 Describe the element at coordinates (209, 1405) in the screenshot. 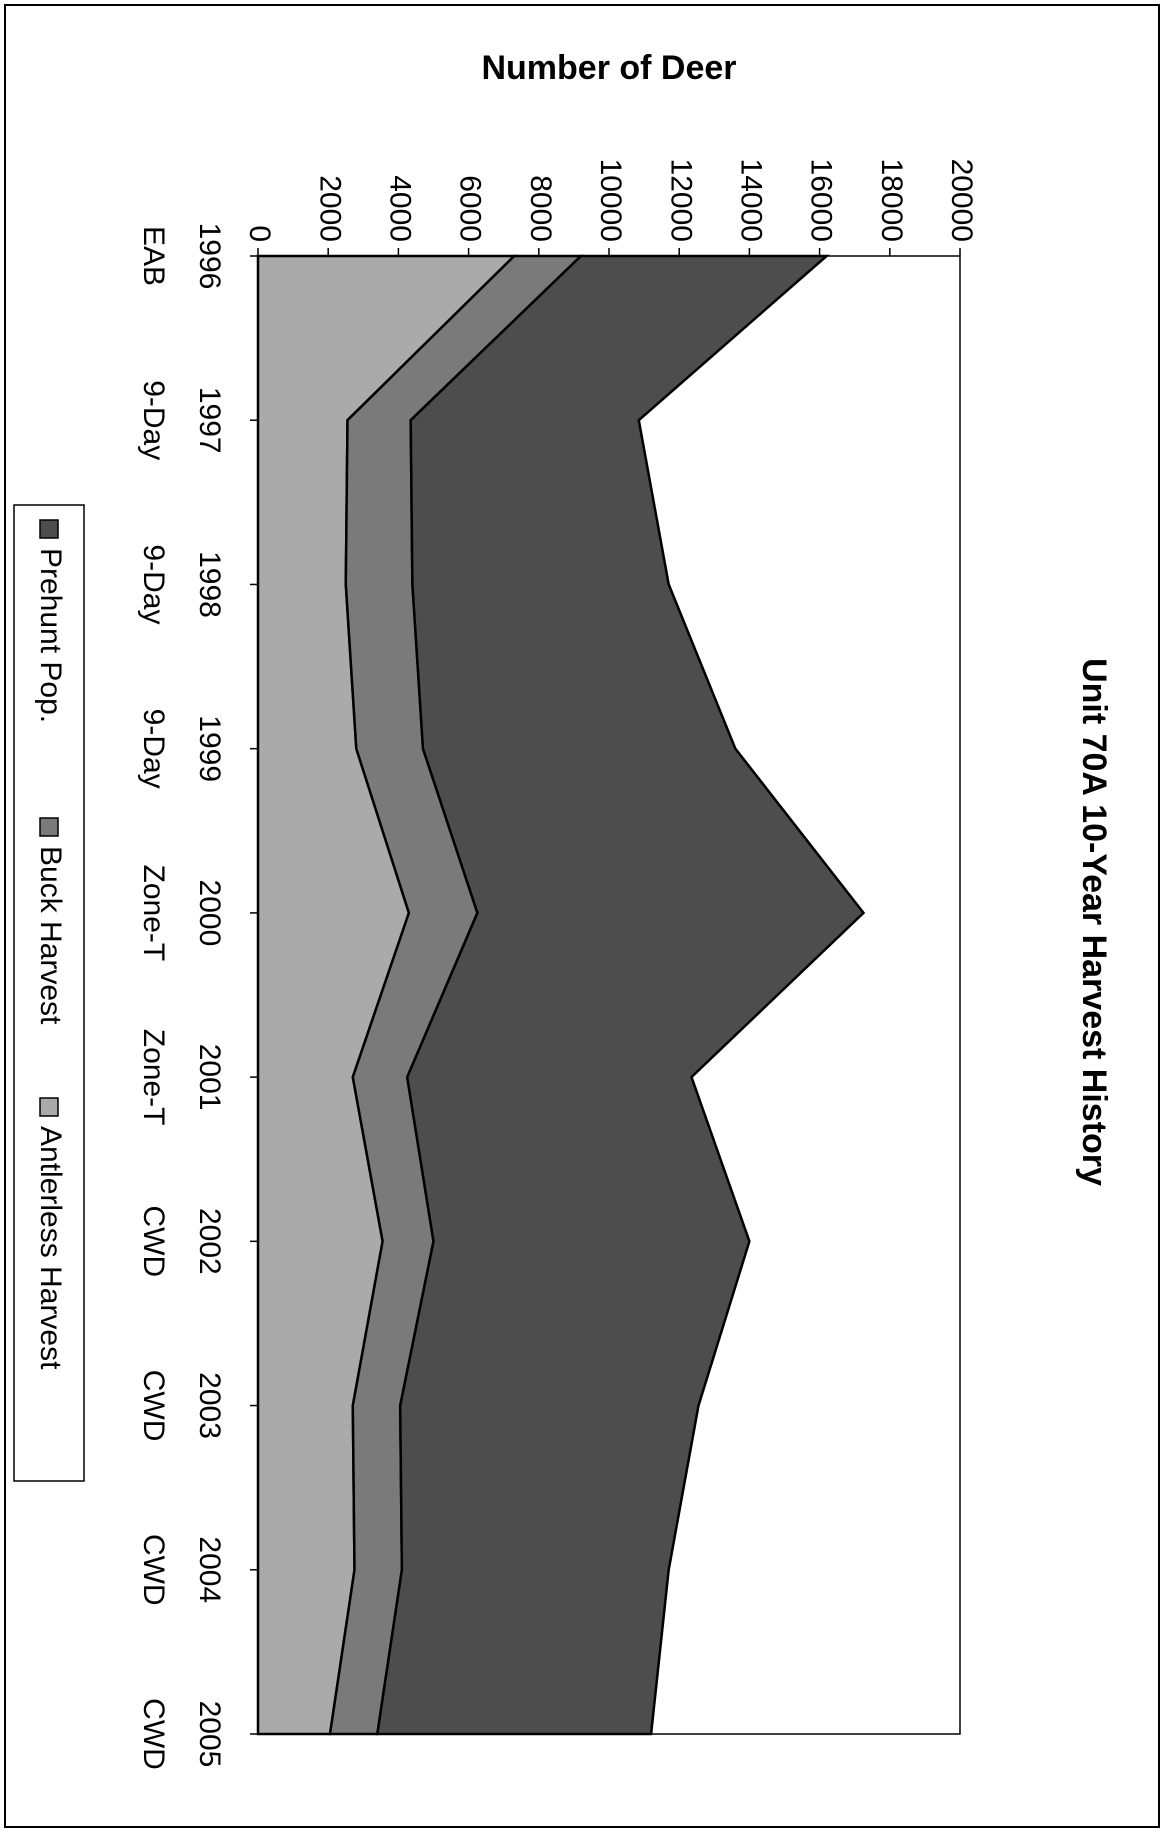

I see `x-tick-label-year: 2003` at that location.